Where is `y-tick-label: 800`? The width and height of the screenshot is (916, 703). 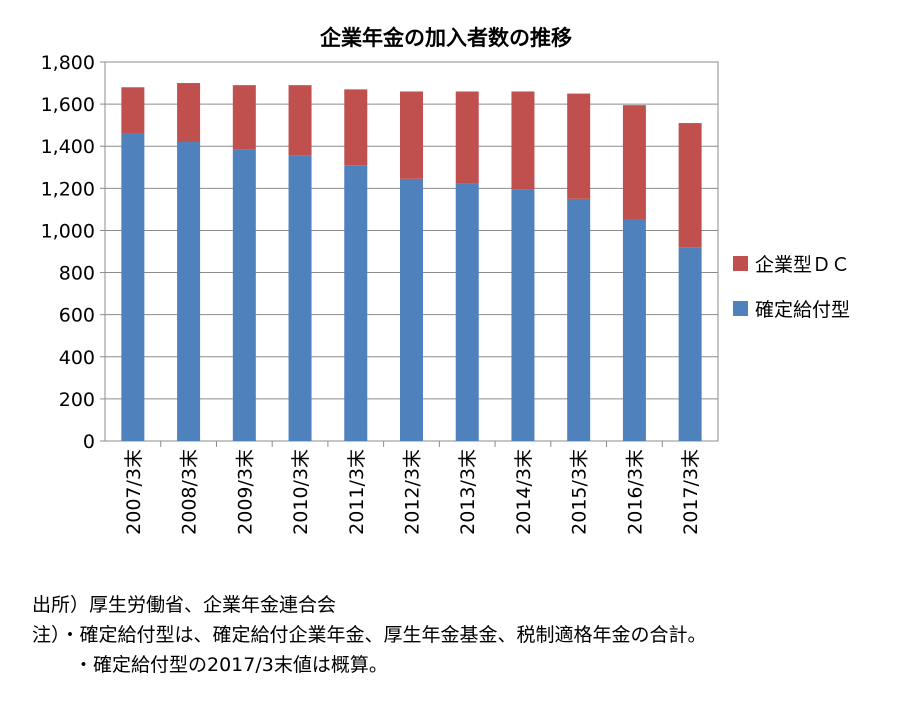
y-tick-label: 800 is located at coordinates (77, 274).